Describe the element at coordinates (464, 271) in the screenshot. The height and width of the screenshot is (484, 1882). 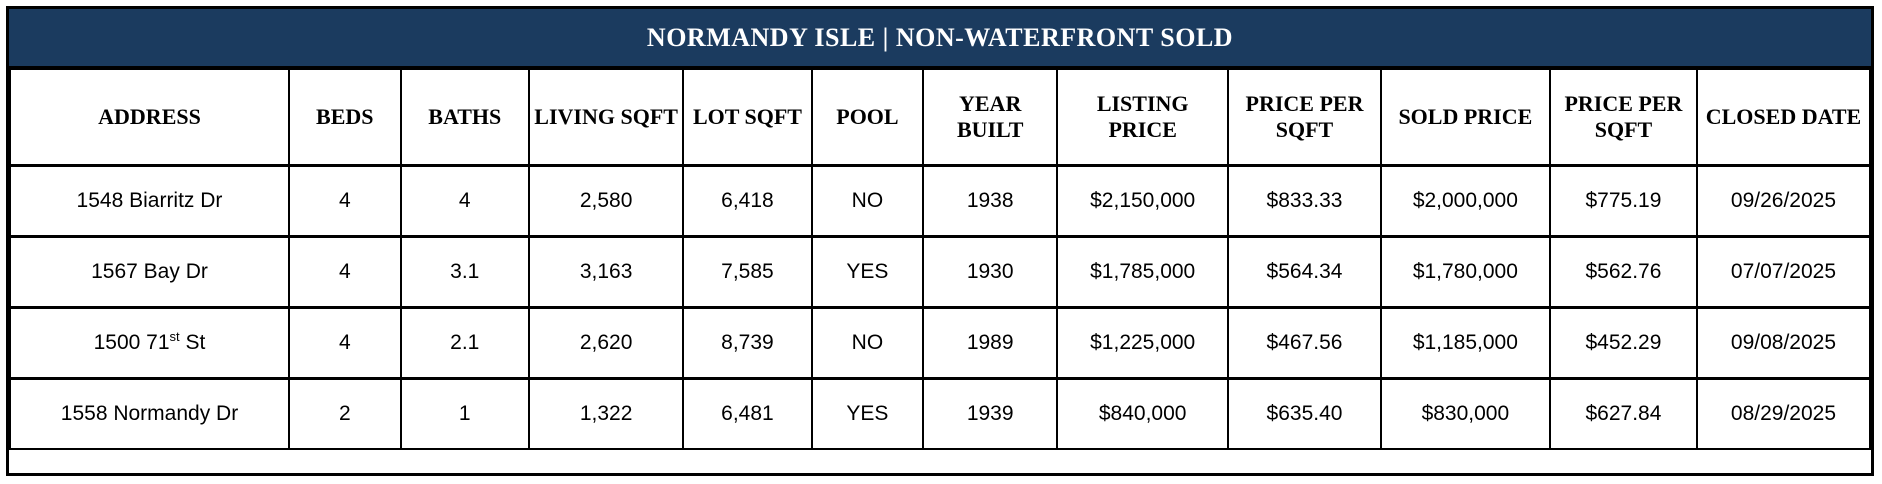
I see `table-cell: 3.1` at that location.